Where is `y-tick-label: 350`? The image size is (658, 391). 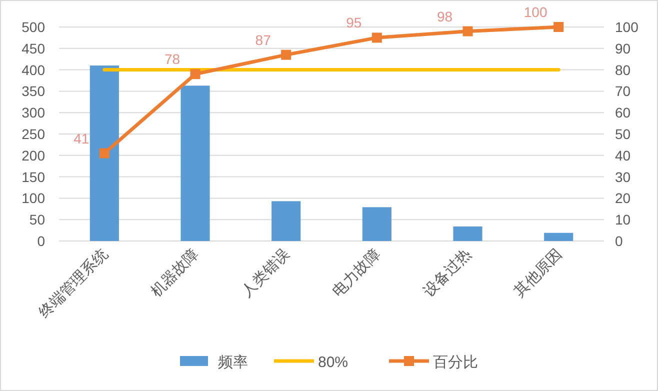
y-tick-label: 350 is located at coordinates (34, 91).